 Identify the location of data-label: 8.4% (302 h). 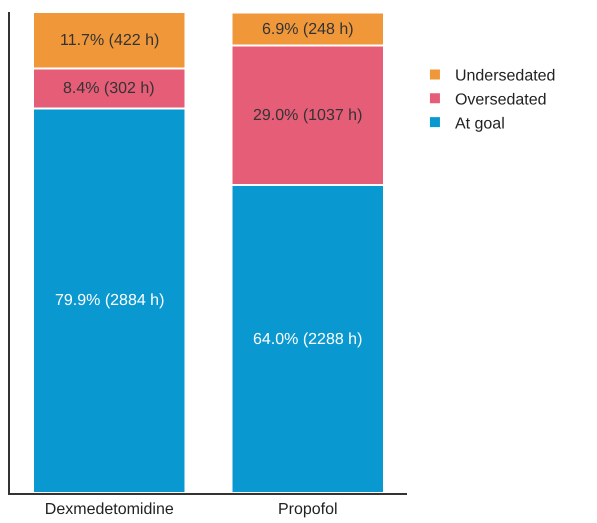
(109, 88).